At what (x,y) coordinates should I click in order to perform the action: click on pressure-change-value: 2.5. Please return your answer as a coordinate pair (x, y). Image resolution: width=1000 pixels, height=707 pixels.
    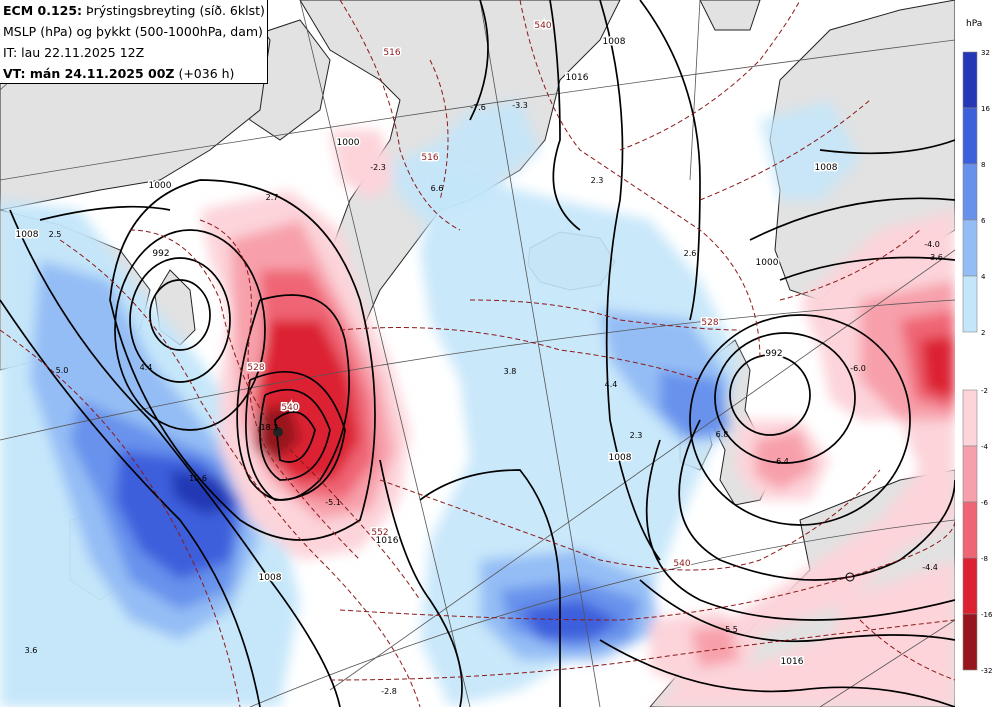
    Looking at the image, I should click on (55, 234).